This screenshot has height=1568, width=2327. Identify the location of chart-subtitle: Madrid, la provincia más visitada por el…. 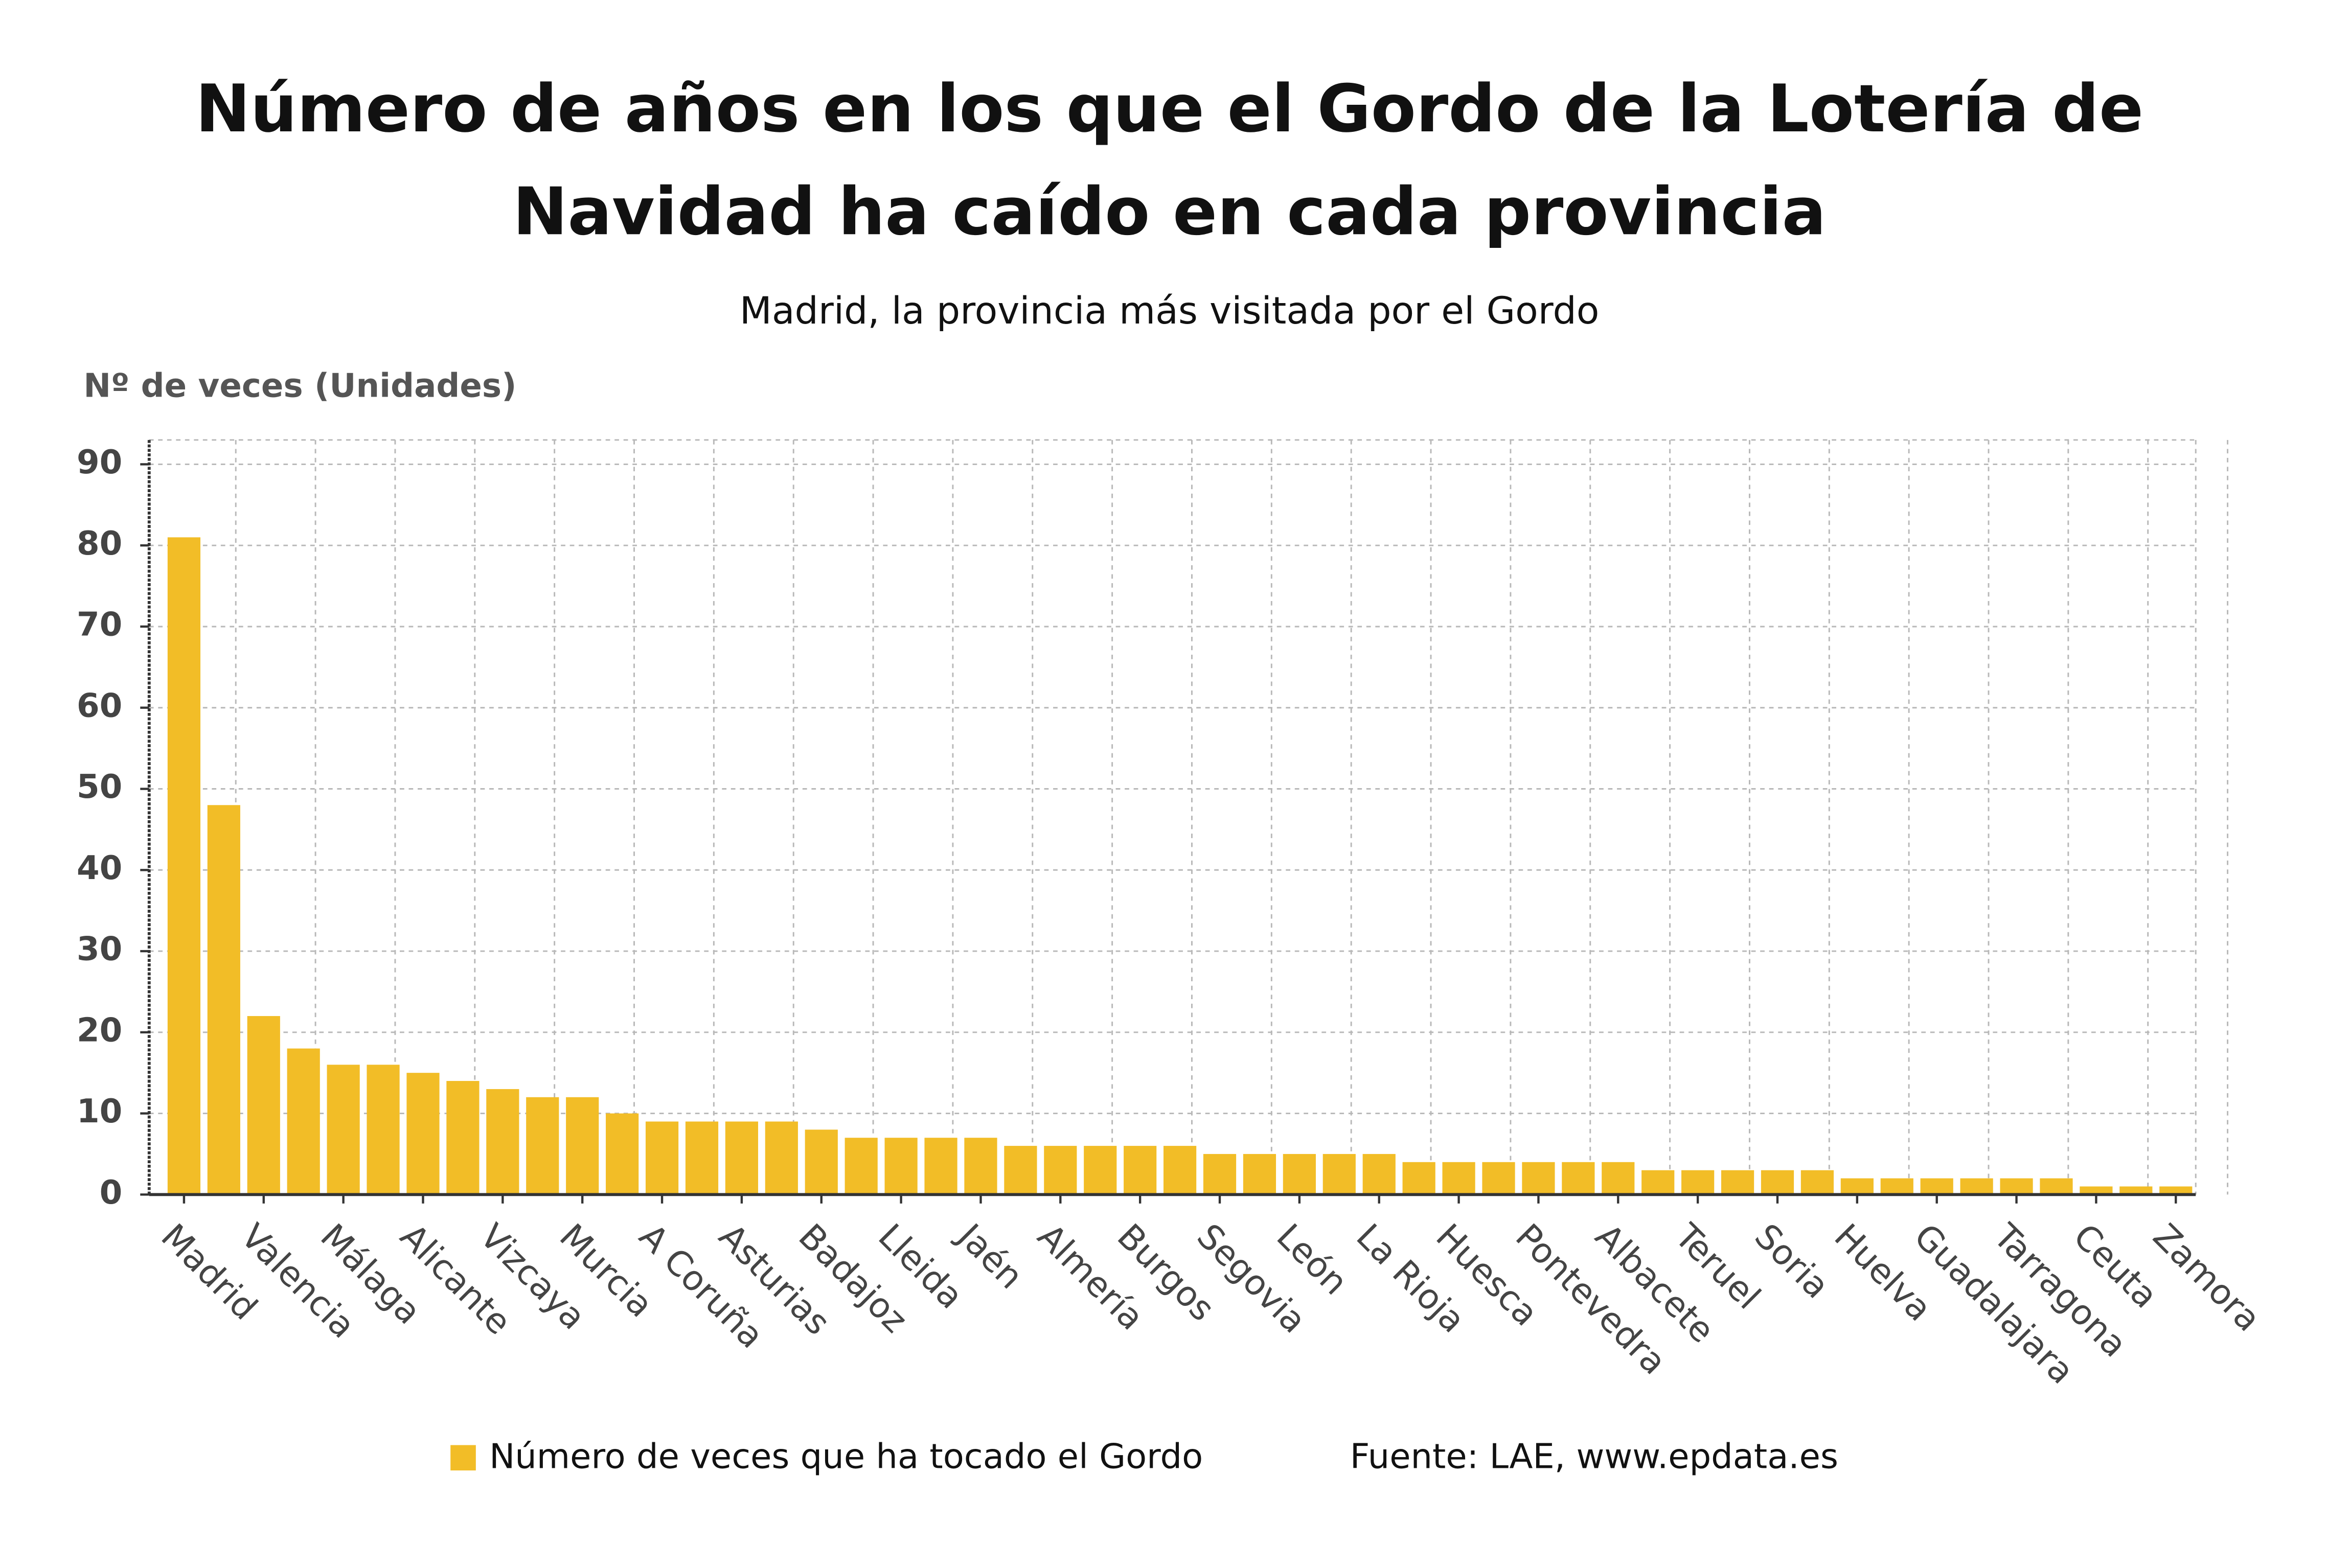
(1169, 311).